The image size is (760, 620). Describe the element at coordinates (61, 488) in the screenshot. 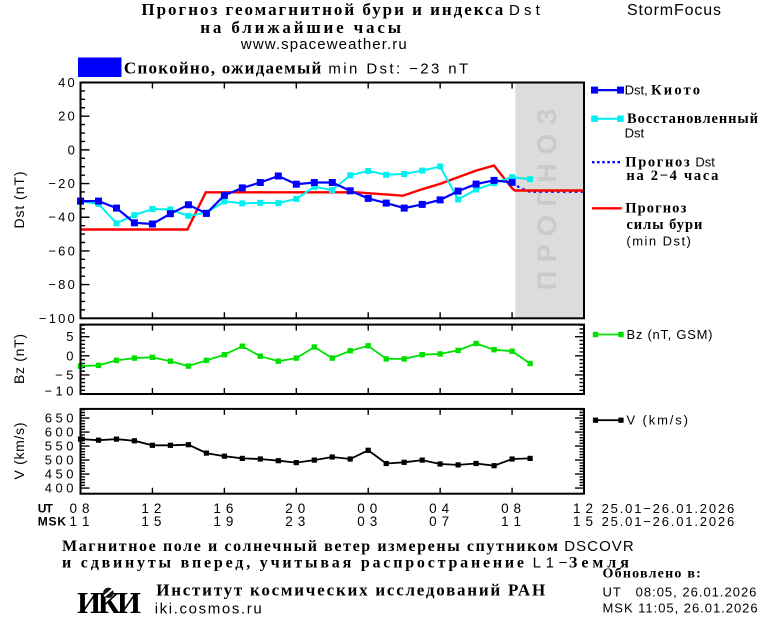

I see `svg-text: 400` at that location.